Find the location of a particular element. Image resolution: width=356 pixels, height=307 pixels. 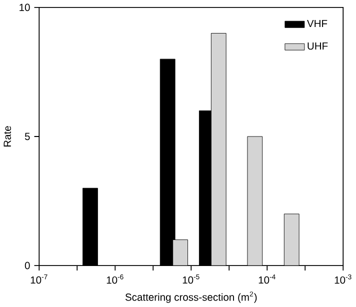

x-tick-label: 10$^{-7}$ is located at coordinates (39, 279).